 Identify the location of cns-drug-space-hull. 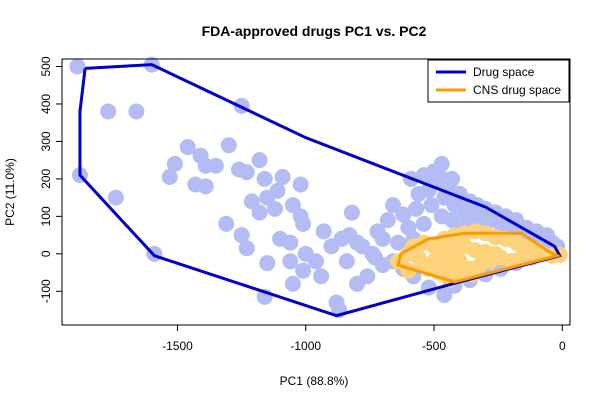
(479, 257).